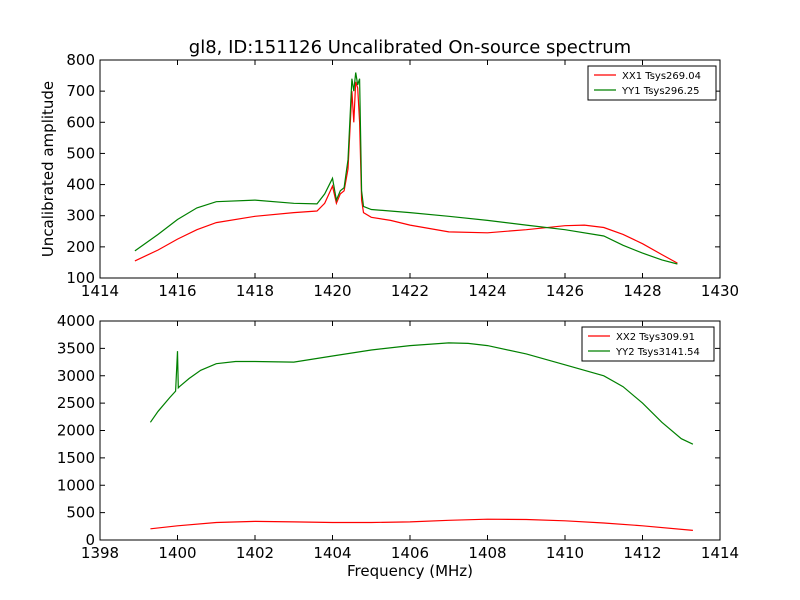 The width and height of the screenshot is (800, 600). Describe the element at coordinates (80, 185) in the screenshot. I see `y-tick-label: 400` at that location.